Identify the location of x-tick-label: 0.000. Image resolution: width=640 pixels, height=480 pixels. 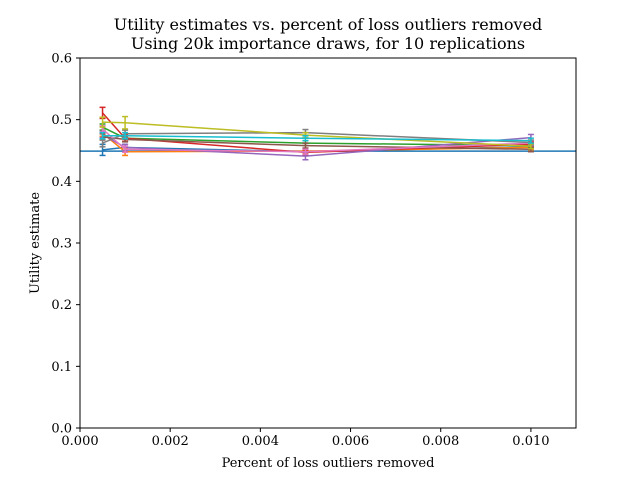
(79, 441).